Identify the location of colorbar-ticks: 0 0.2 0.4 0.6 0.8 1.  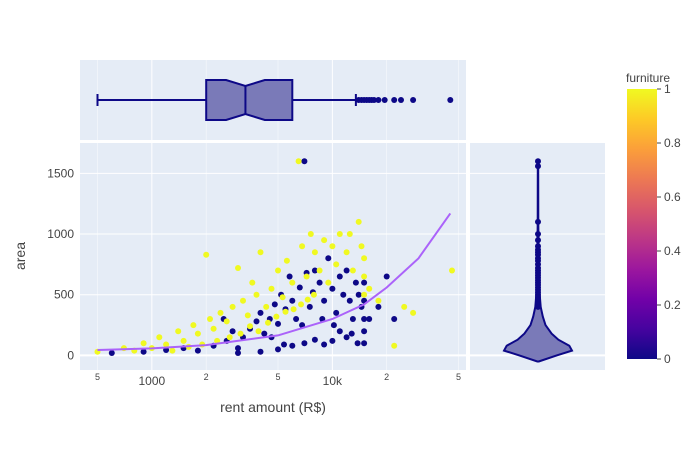
(669, 224).